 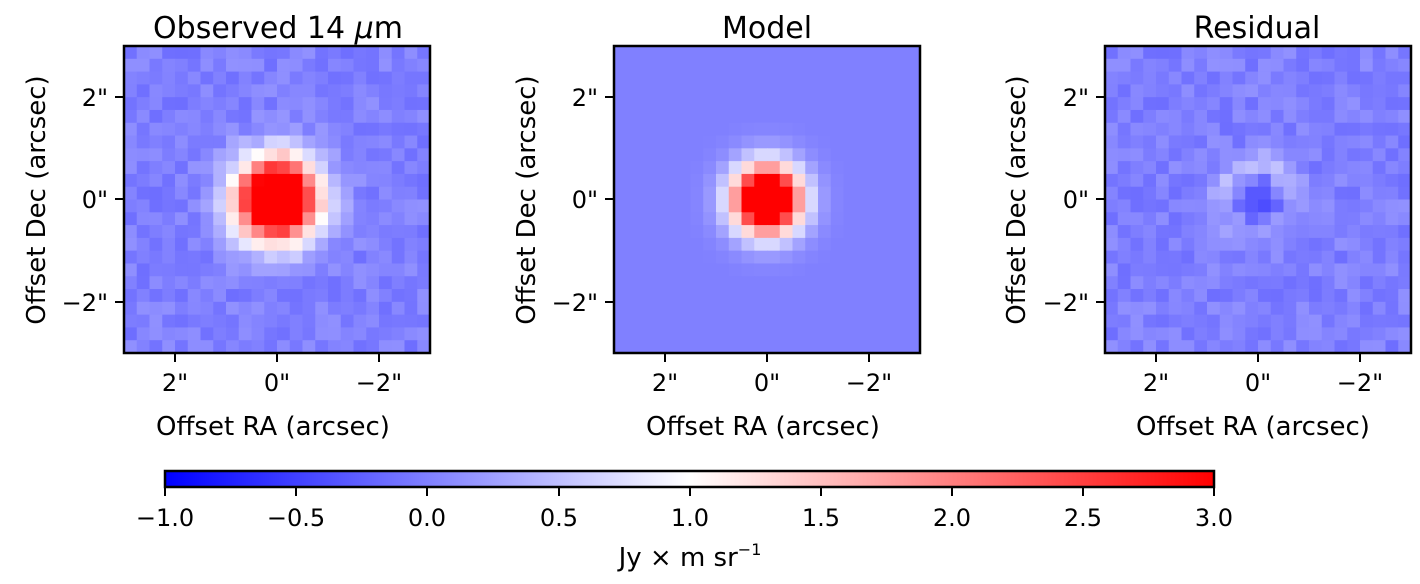 What do you see at coordinates (527, 199) in the screenshot?
I see `y-axis-label: Offset Dec (arcsec)` at bounding box center [527, 199].